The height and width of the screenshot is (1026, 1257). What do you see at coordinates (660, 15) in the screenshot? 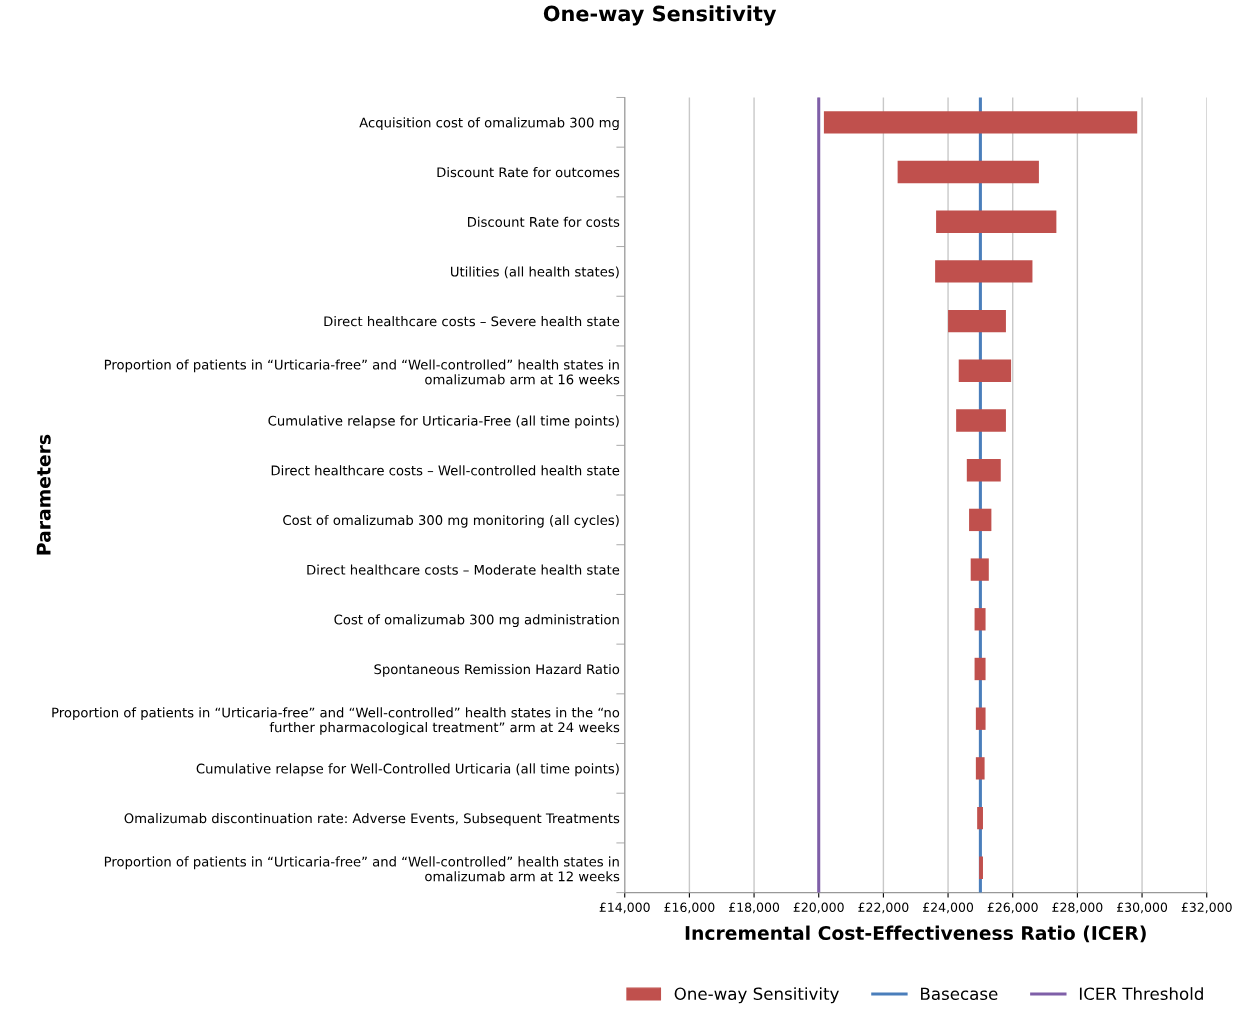
I see `chart-title: One-way Sensitivity` at bounding box center [660, 15].